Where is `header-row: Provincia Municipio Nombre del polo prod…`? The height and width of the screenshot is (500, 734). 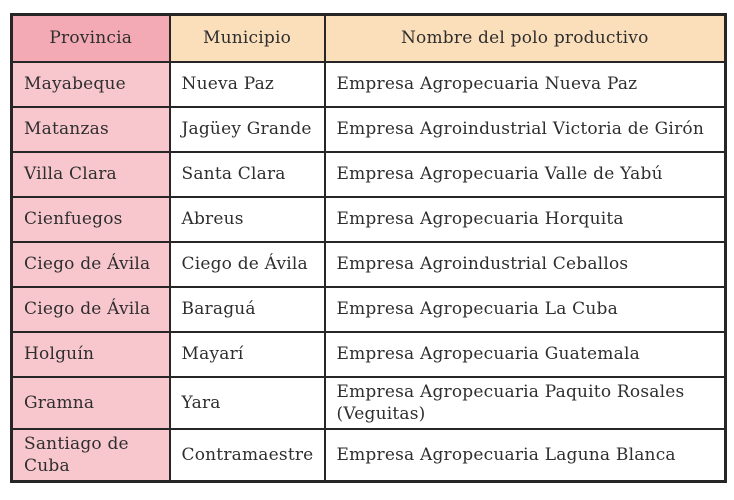 header-row: Provincia Municipio Nombre del polo prod… is located at coordinates (368, 38).